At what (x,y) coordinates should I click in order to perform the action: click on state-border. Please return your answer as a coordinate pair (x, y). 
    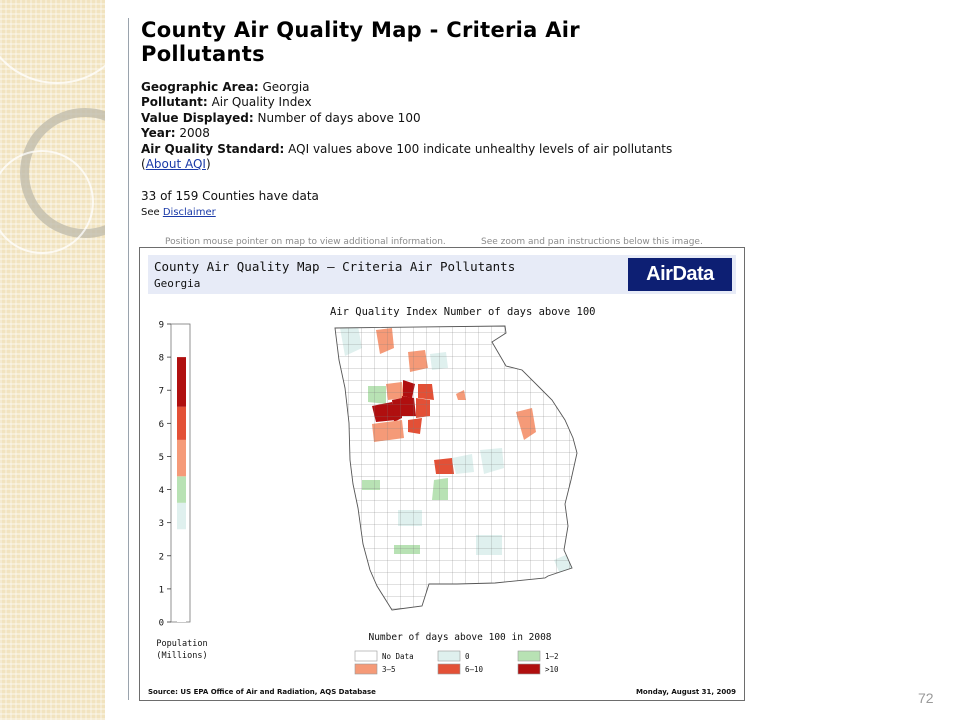
    Looking at the image, I should click on (456, 468).